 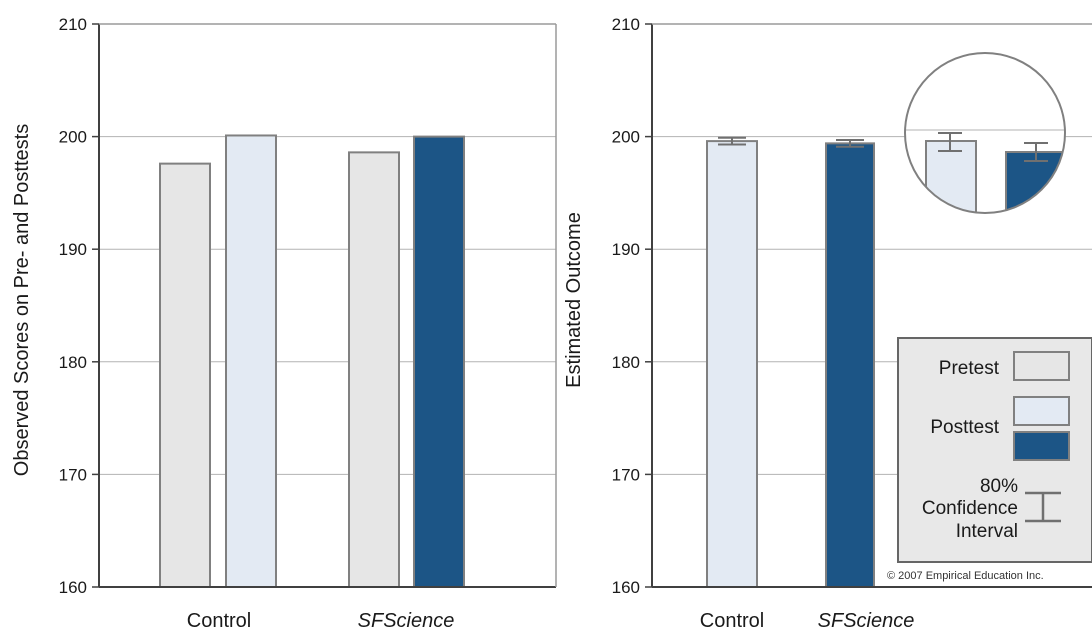 What do you see at coordinates (790, 362) in the screenshot?
I see `right-bars` at bounding box center [790, 362].